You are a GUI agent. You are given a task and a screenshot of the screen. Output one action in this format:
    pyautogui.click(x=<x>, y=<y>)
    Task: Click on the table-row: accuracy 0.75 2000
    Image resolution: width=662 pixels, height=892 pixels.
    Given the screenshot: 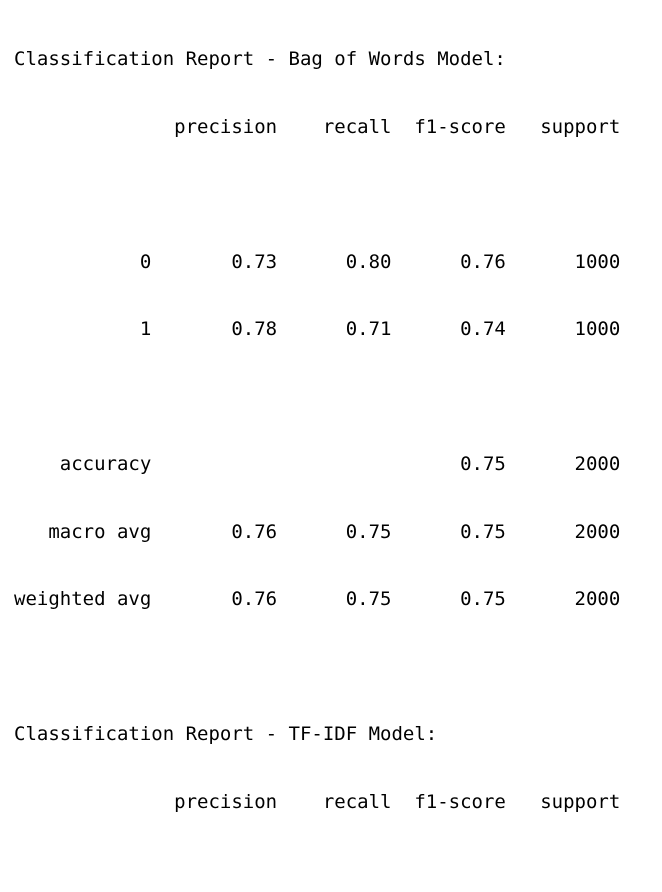 What is the action you would take?
    pyautogui.click(x=317, y=464)
    